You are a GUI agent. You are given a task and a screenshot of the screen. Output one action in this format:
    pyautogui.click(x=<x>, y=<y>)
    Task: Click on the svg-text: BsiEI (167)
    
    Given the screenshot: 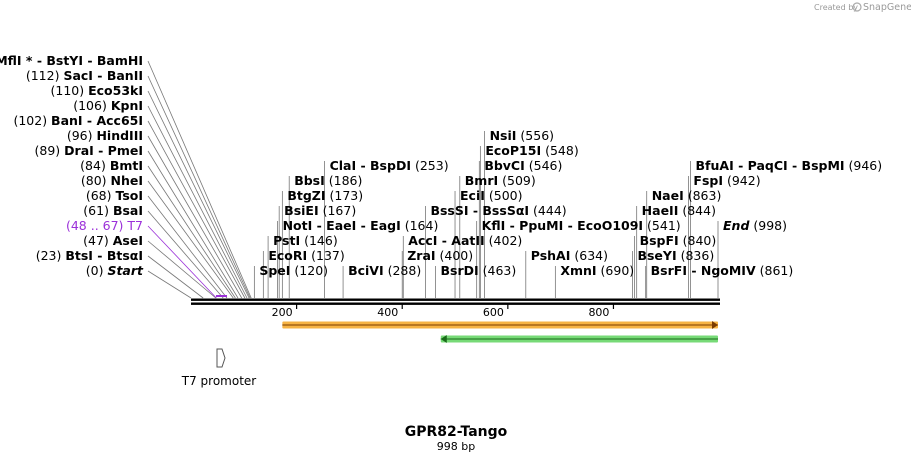 What is the action you would take?
    pyautogui.click(x=320, y=210)
    